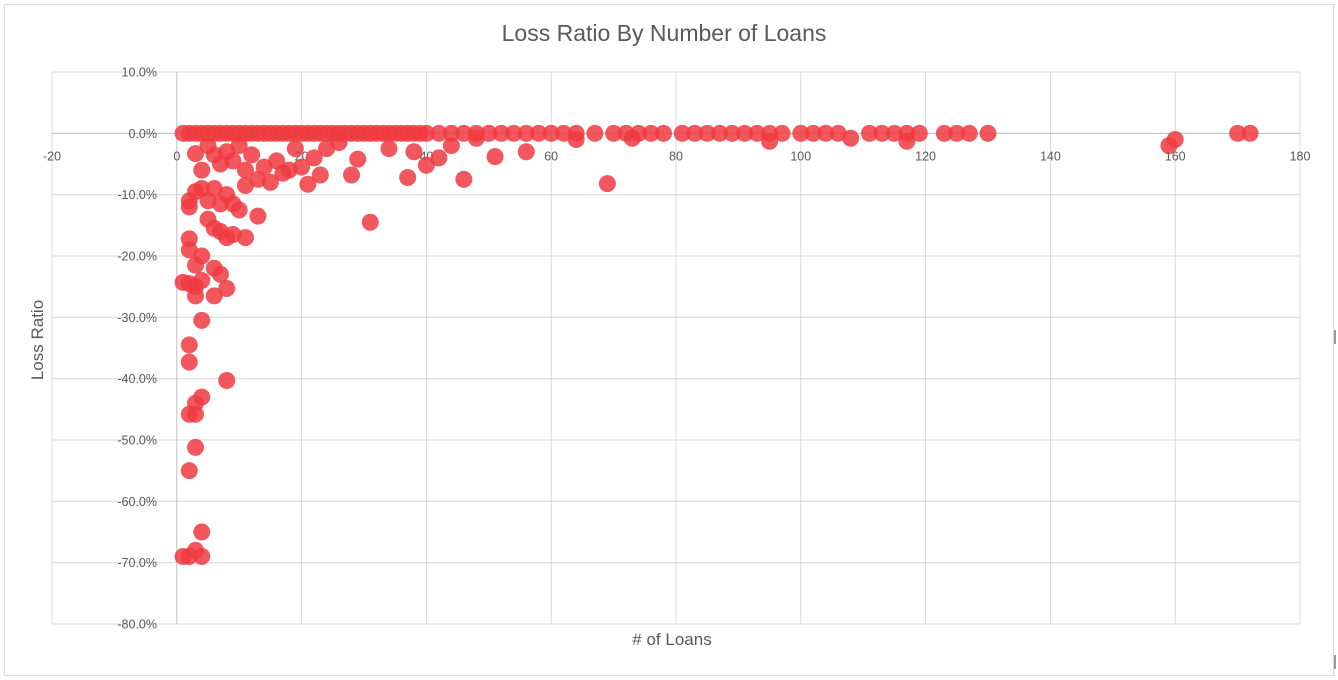 Image resolution: width=1338 pixels, height=680 pixels. Describe the element at coordinates (137, 502) in the screenshot. I see `y-tick-label: -60.0%` at that location.